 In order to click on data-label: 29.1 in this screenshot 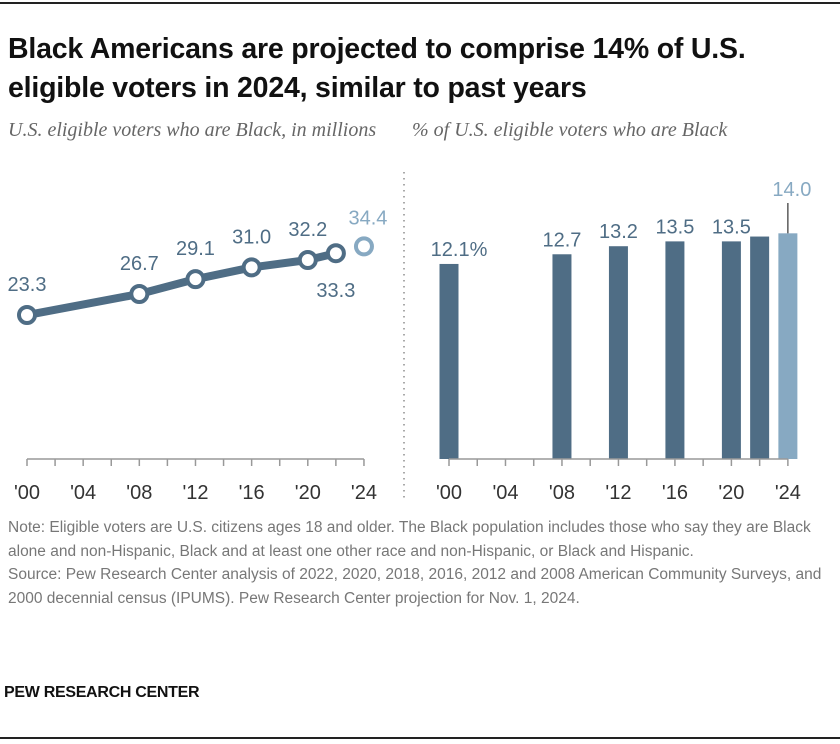, I will do `click(195, 249)`.